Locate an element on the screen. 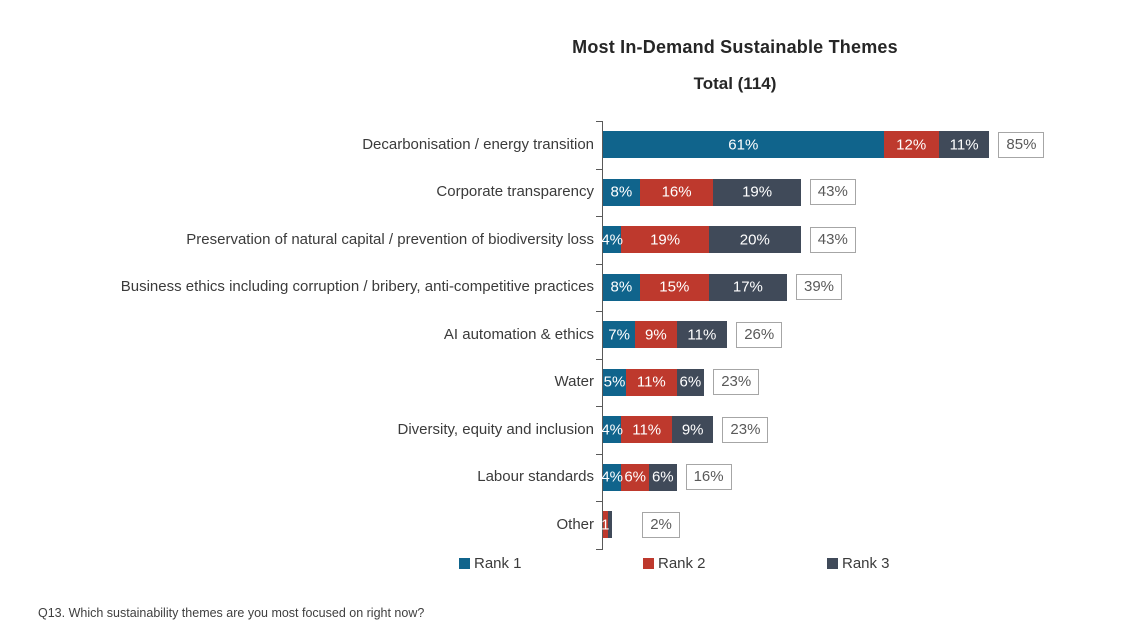  category-label: Corporate transparency is located at coordinates (515, 192).